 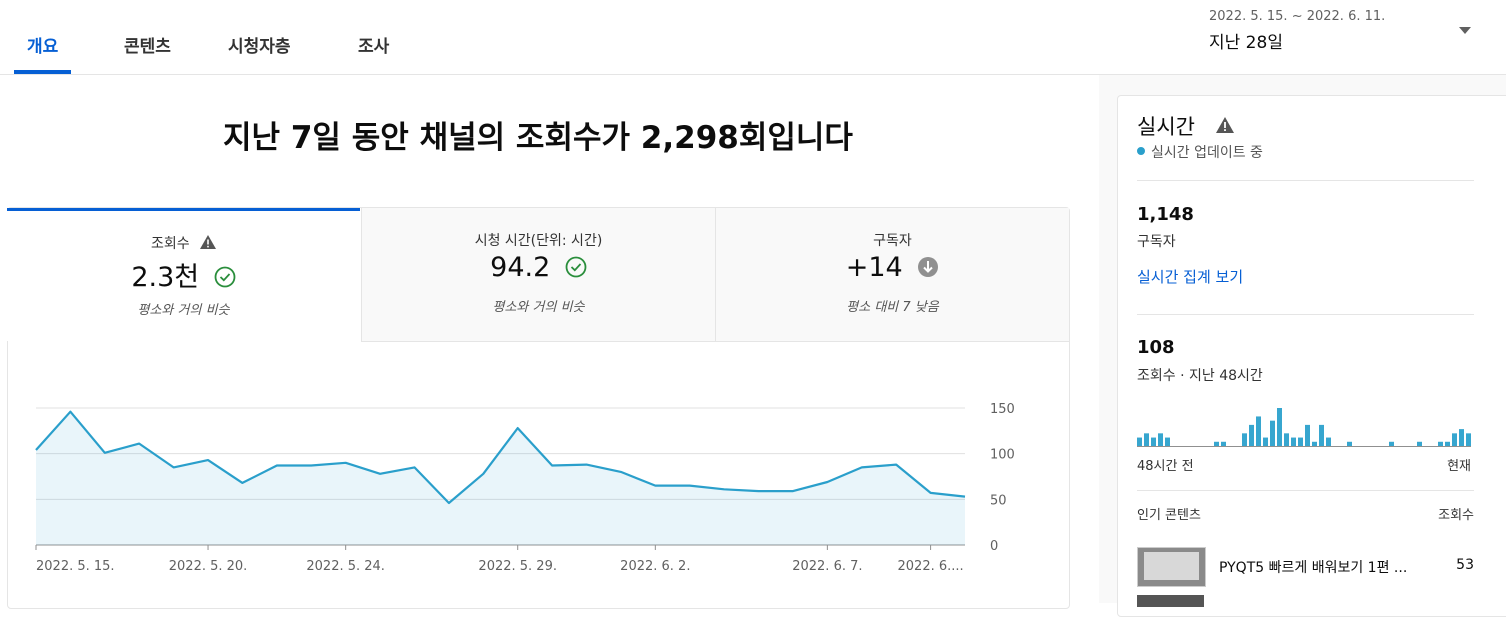 What do you see at coordinates (1156, 242) in the screenshot?
I see `subscriber-label: 구독자` at bounding box center [1156, 242].